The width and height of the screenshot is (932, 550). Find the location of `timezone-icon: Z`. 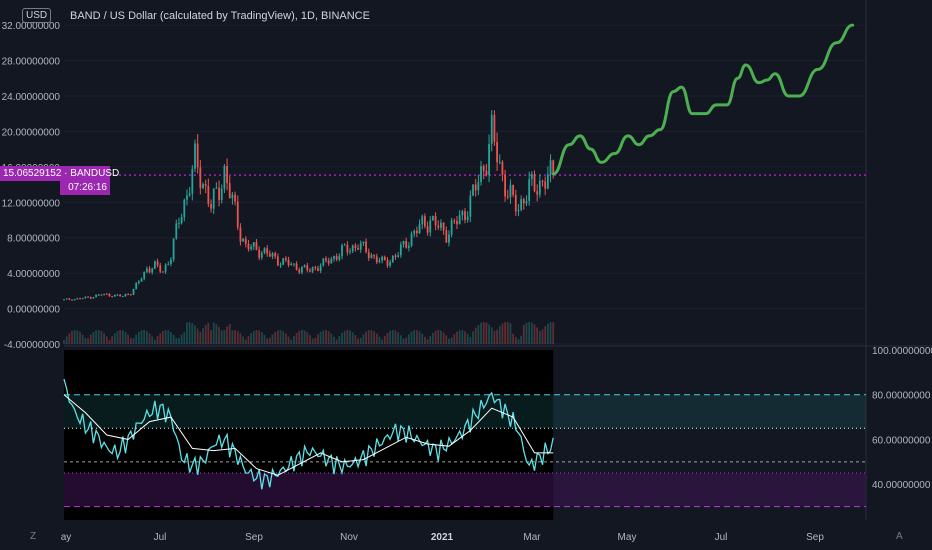

timezone-icon: Z is located at coordinates (33, 536).